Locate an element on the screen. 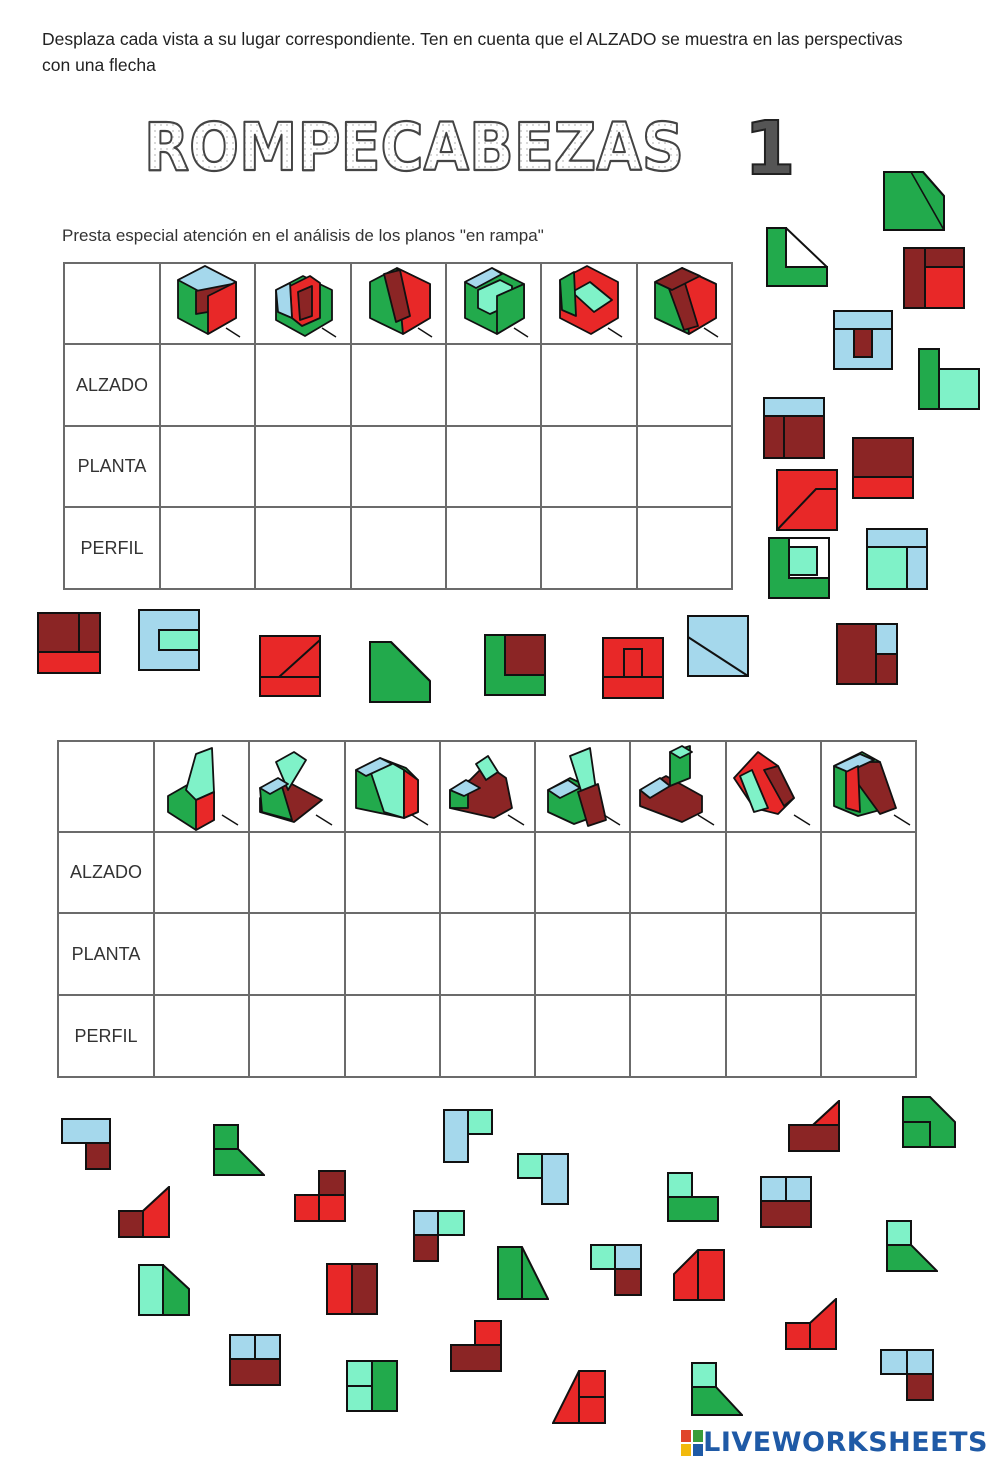 The image size is (1000, 1468). liveworksheets-logo-icon is located at coordinates (692, 1442).